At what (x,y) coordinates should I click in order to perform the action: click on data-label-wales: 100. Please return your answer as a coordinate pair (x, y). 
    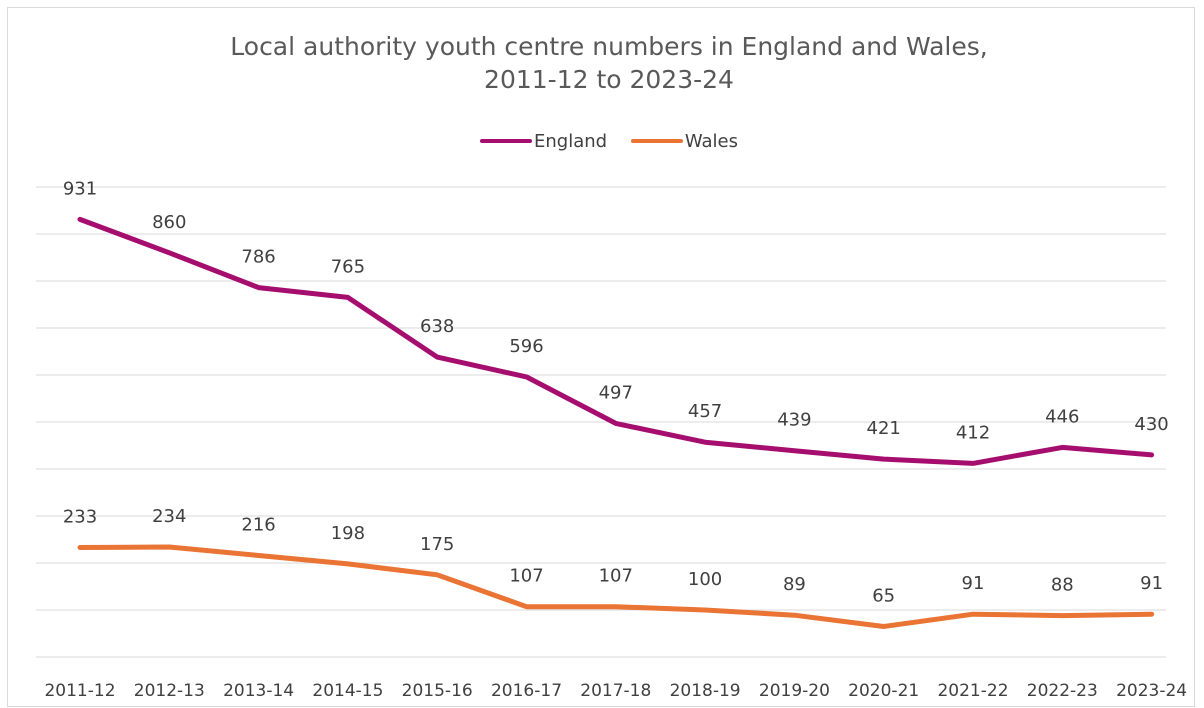
    Looking at the image, I should click on (705, 579).